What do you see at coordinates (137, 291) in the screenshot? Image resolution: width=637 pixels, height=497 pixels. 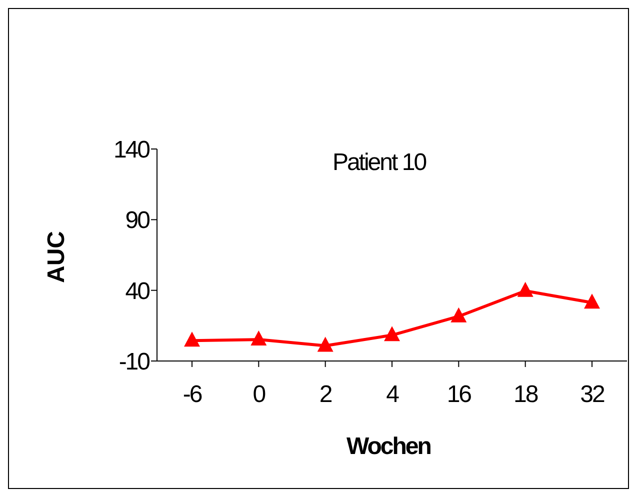 I see `y-tick-label: 40` at bounding box center [137, 291].